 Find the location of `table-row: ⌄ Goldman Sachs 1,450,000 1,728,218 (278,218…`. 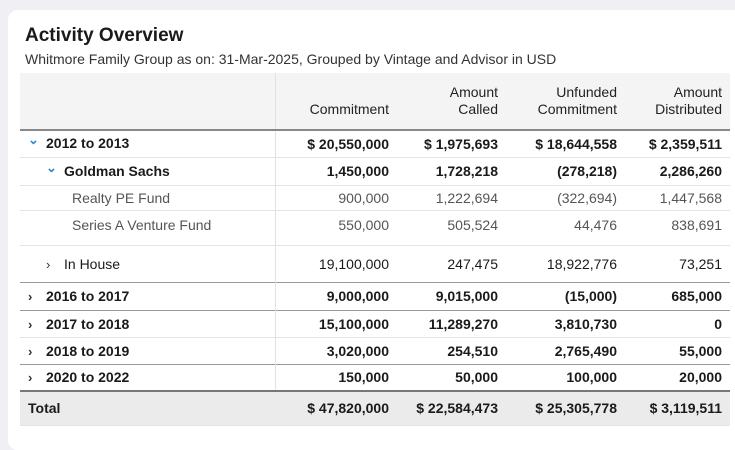

table-row: ⌄ Goldman Sachs 1,450,000 1,728,218 (278,218… is located at coordinates (375, 171).